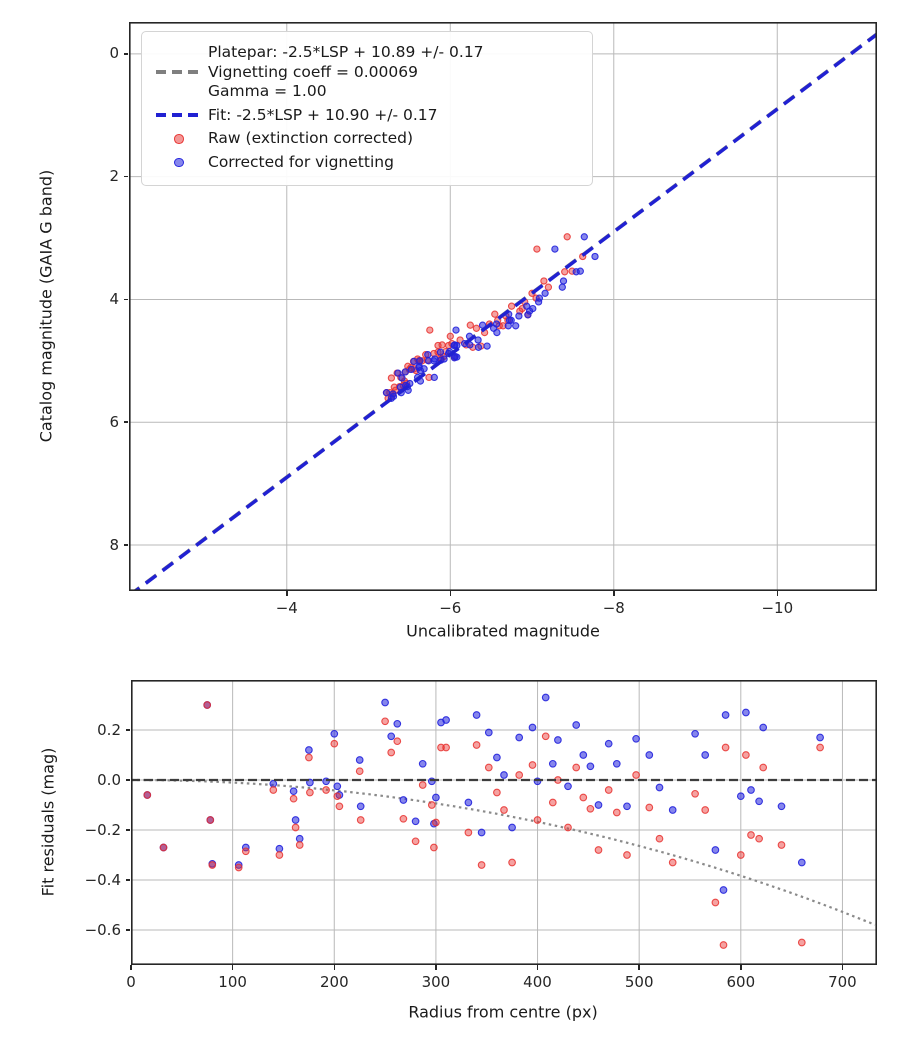 Image resolution: width=900 pixels, height=1050 pixels. Describe the element at coordinates (346, 52) in the screenshot. I see `legend-platepar-line1: Platepar: -2.5*LSP + 10.89 +/- 0.17` at that location.